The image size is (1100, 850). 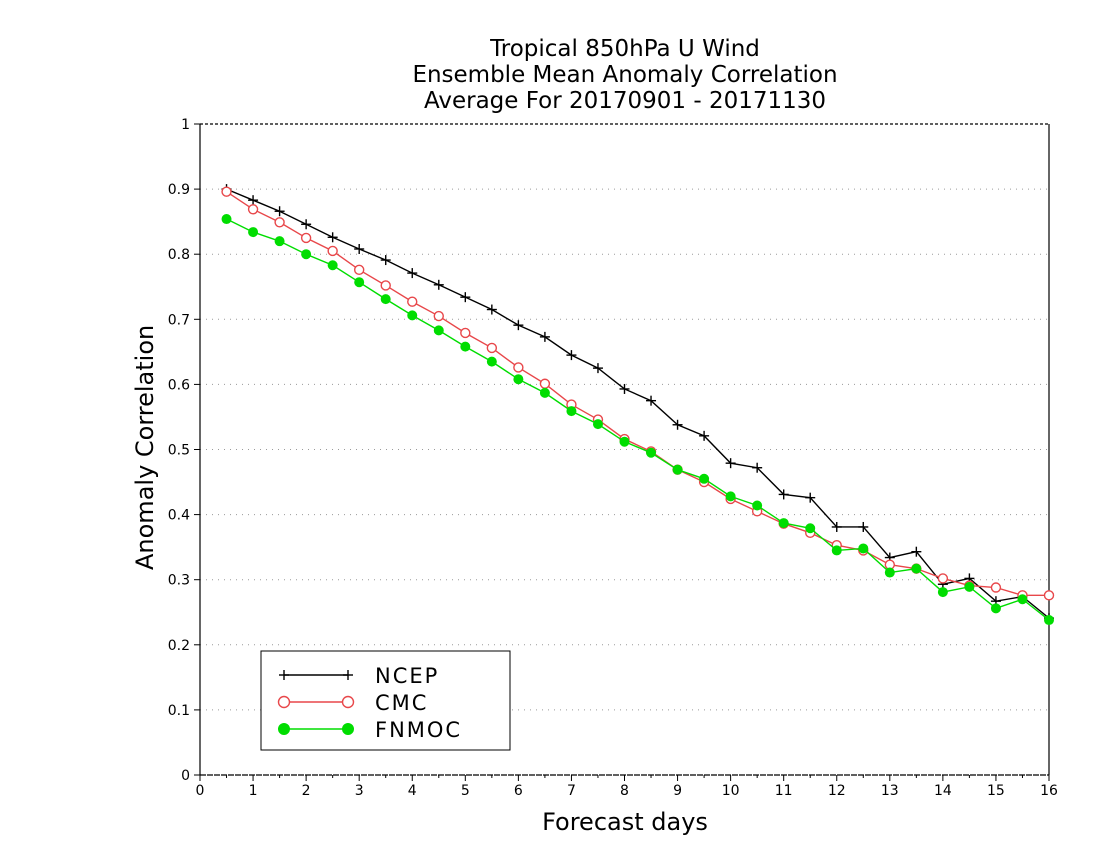 I want to click on x-tick-label: 13, so click(x=890, y=791).